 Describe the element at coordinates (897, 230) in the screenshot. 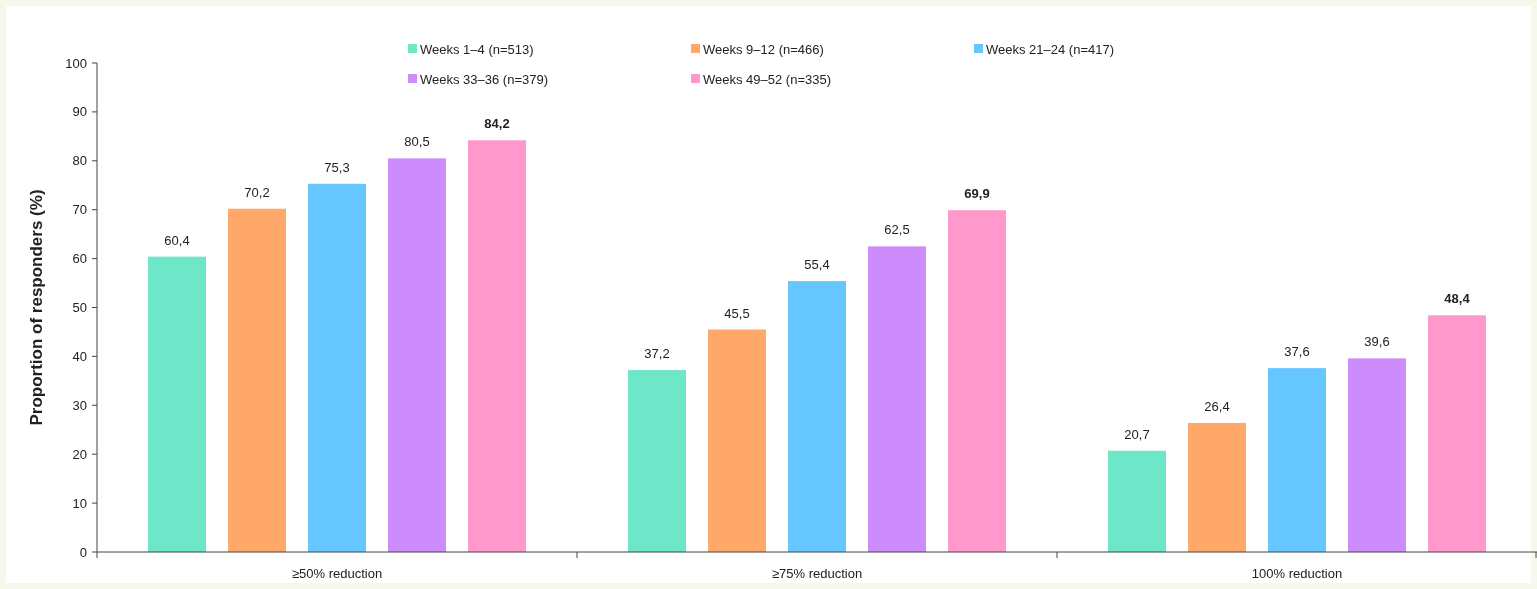

I see `data-label: 62,5` at that location.